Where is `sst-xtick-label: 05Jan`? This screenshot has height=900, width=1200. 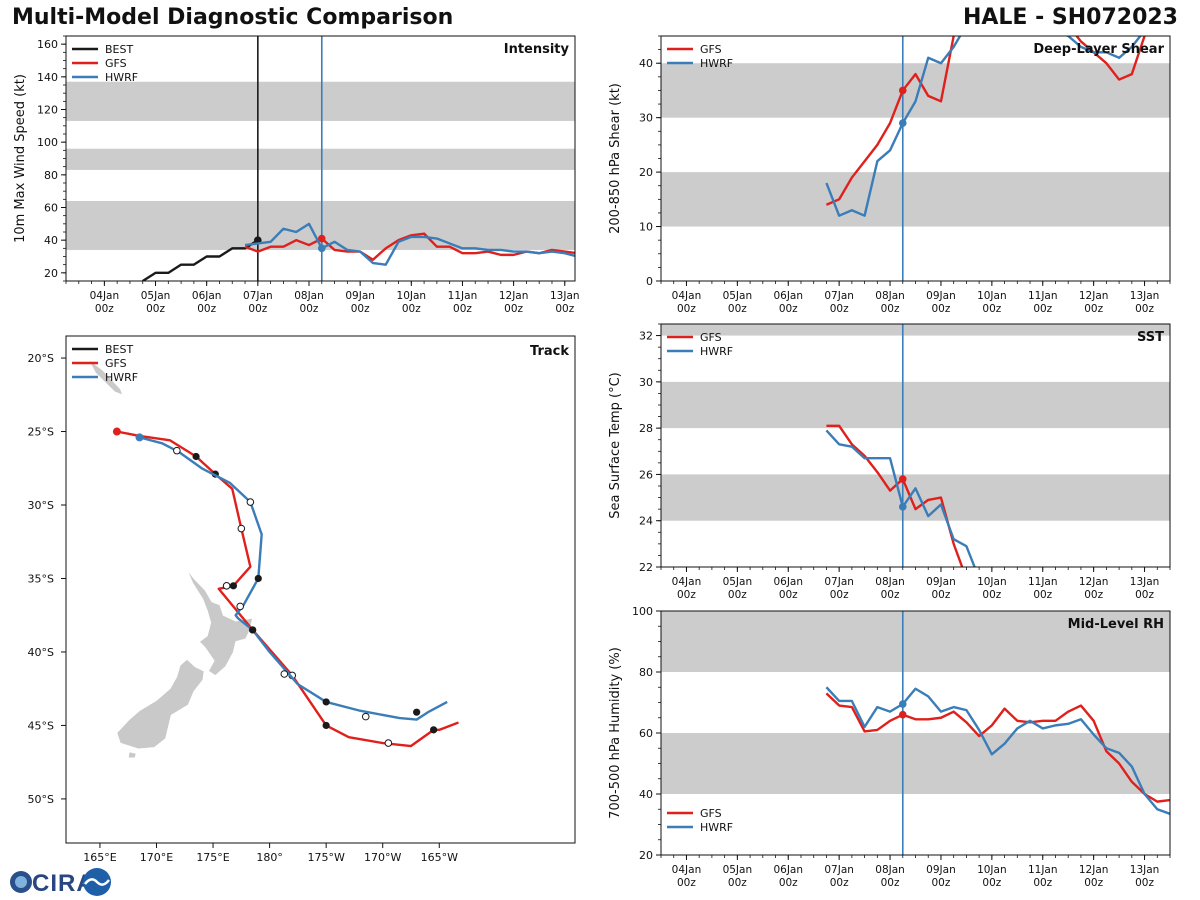 sst-xtick-label: 05Jan is located at coordinates (738, 582).